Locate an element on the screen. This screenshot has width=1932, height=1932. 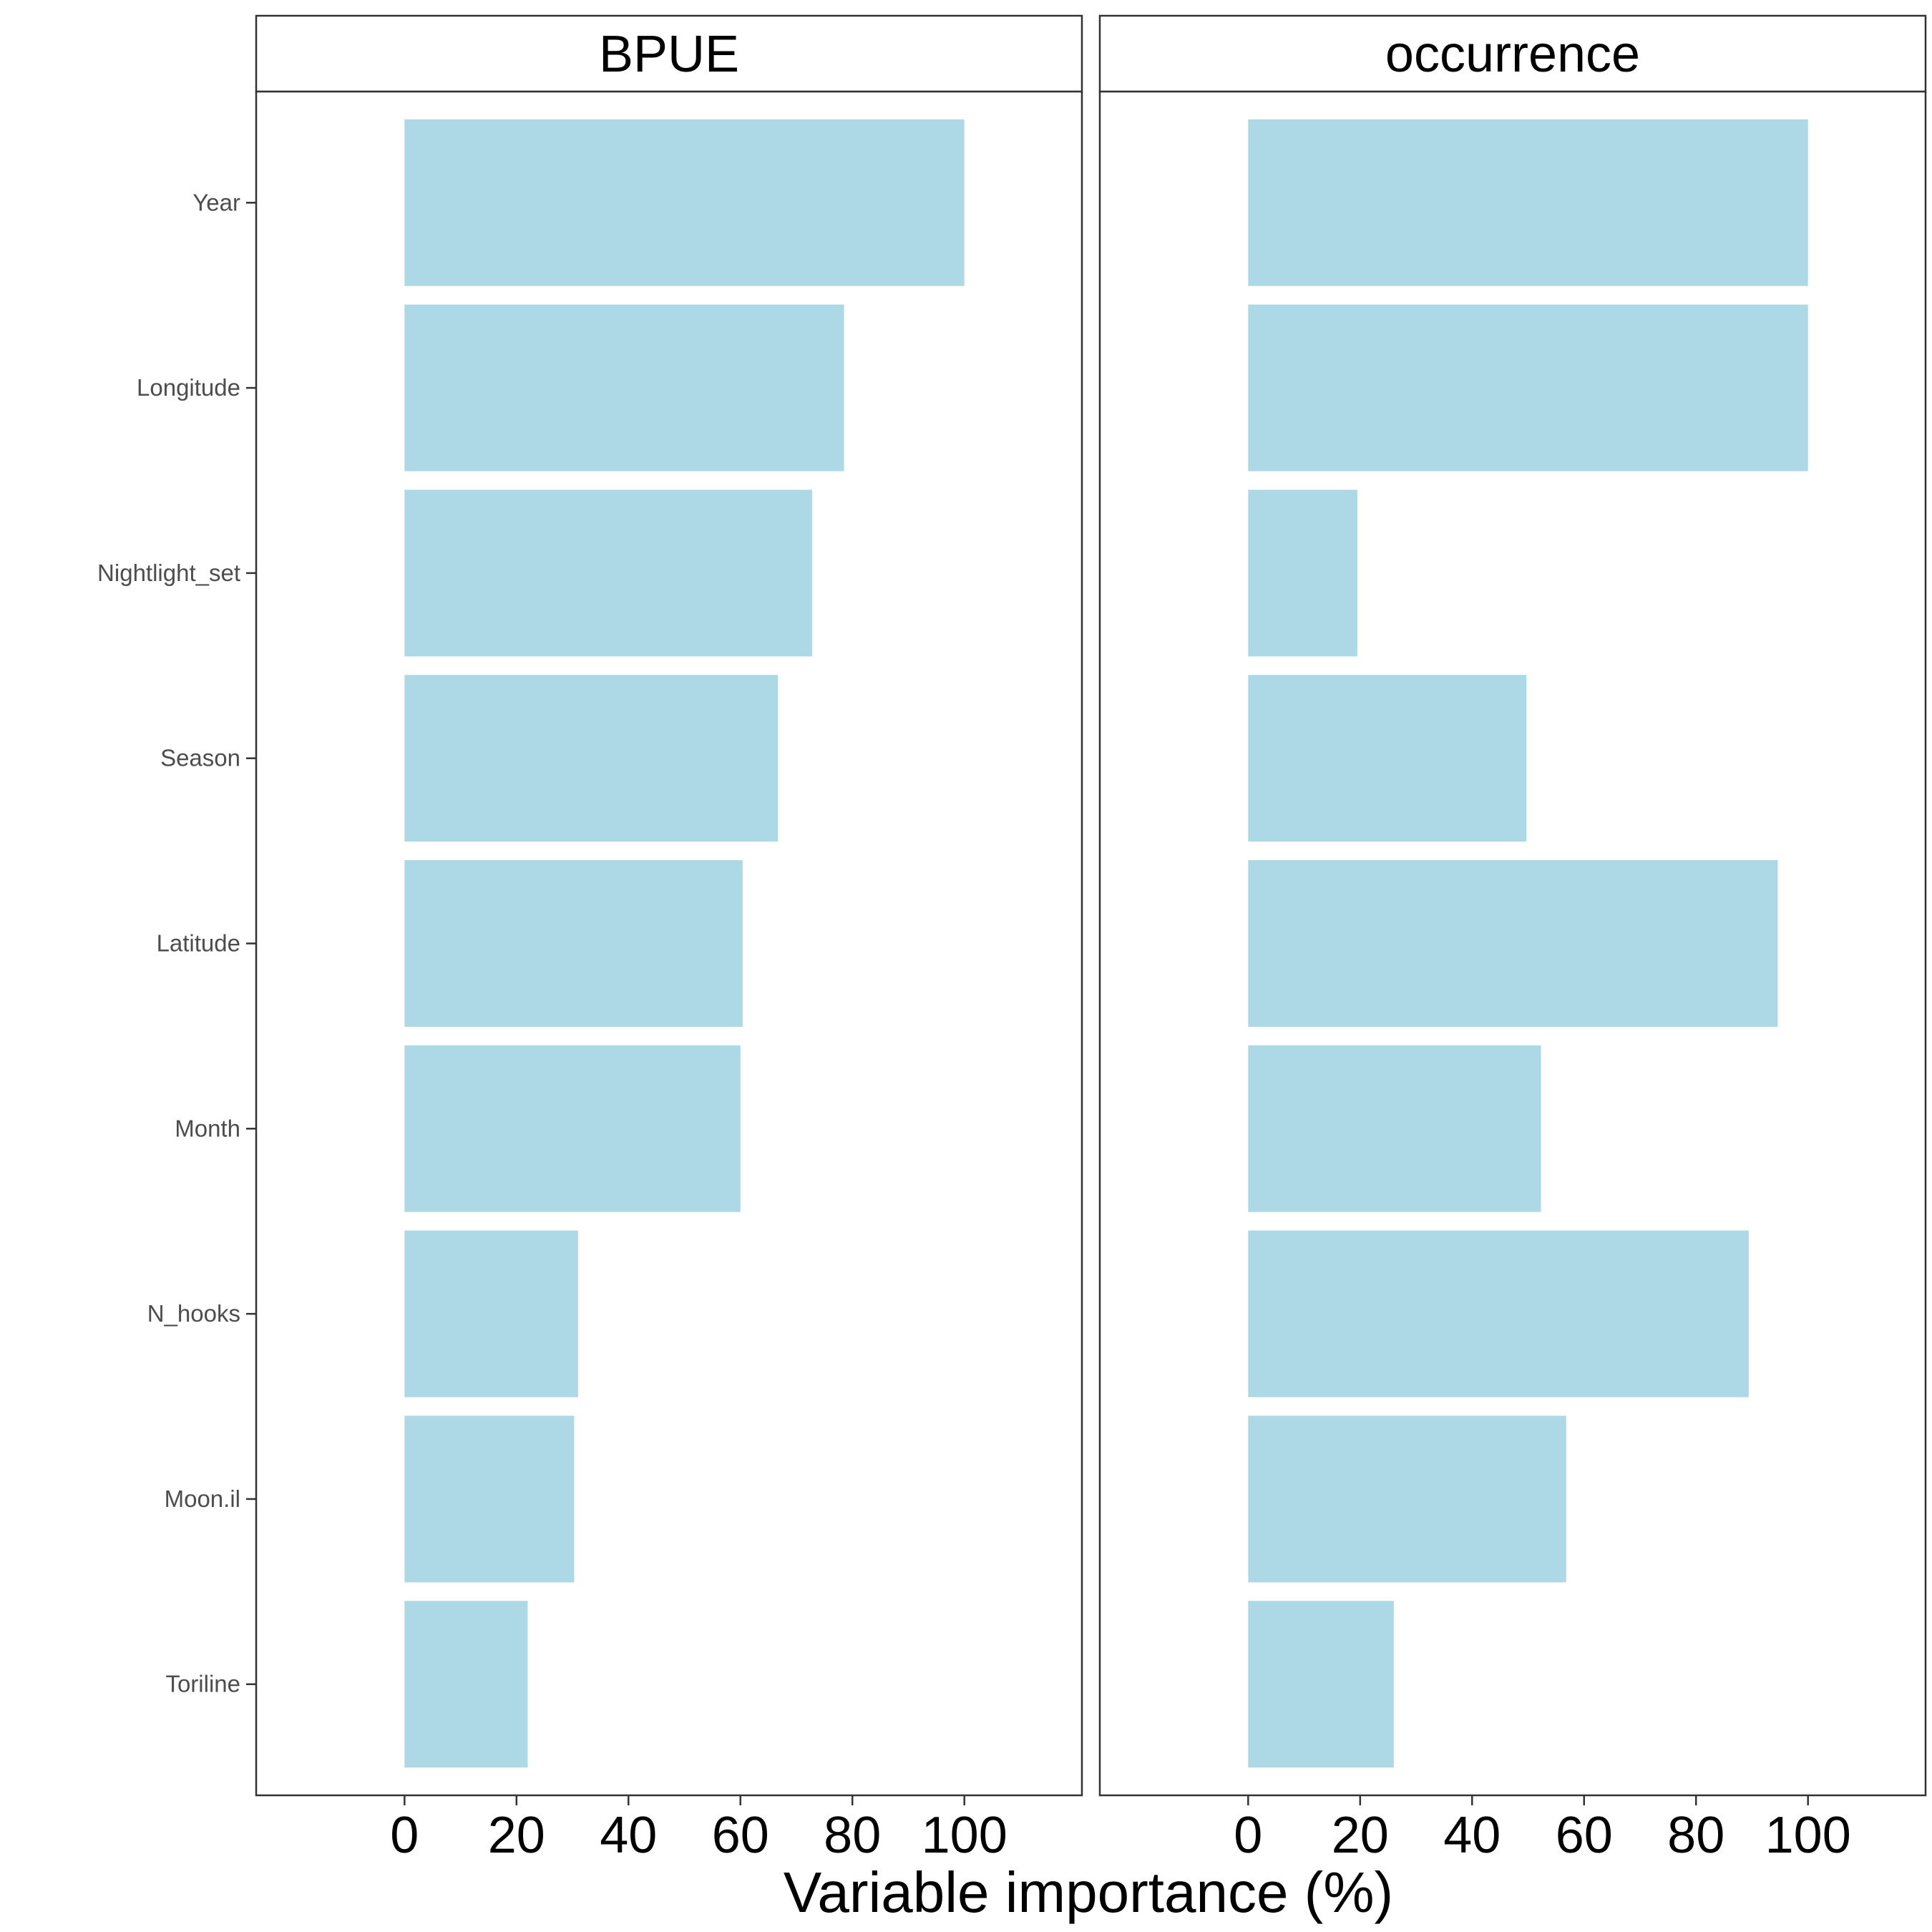
facet-strip-label: occurrence is located at coordinates (1512, 54).